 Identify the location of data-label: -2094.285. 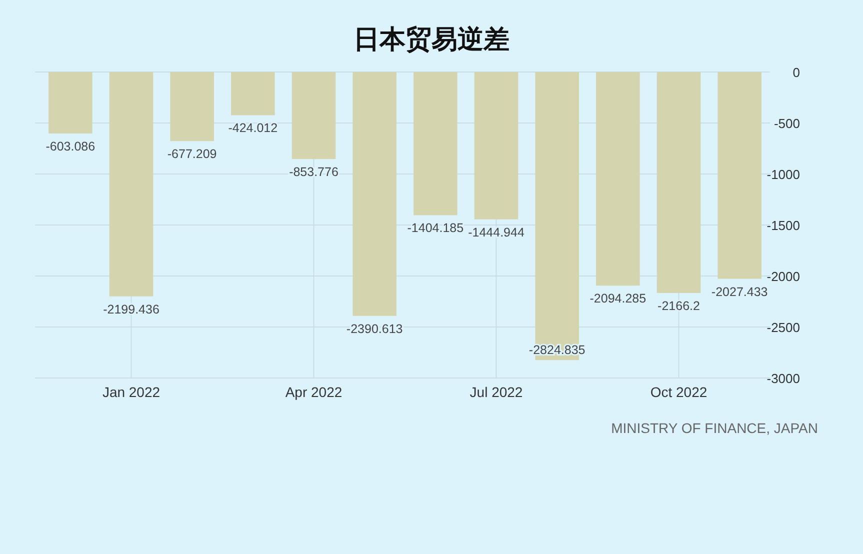
(618, 299).